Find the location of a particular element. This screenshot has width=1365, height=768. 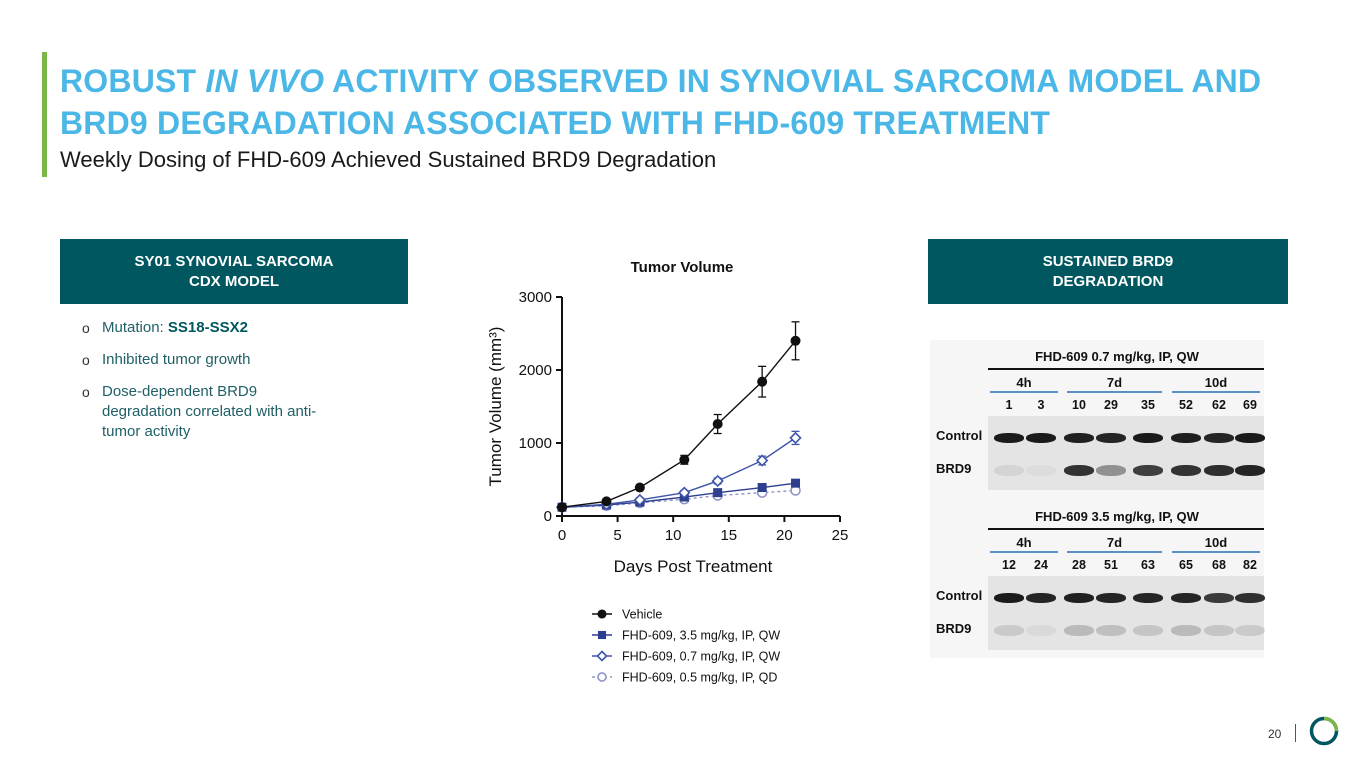

blot-lane-label: 3 is located at coordinates (1041, 405).